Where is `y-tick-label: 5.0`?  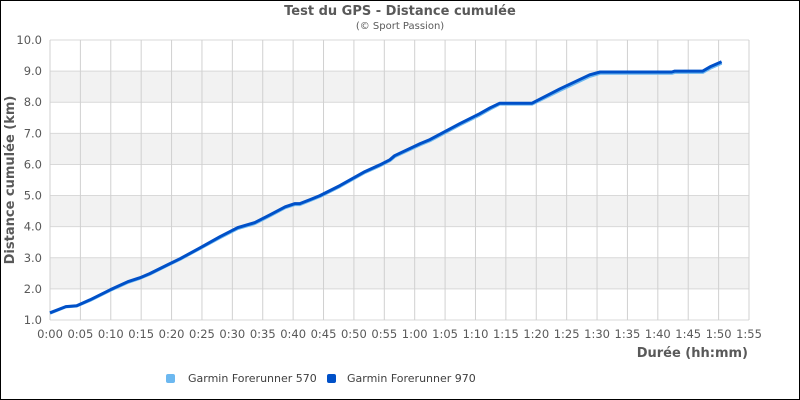
y-tick-label: 5.0 is located at coordinates (33, 196).